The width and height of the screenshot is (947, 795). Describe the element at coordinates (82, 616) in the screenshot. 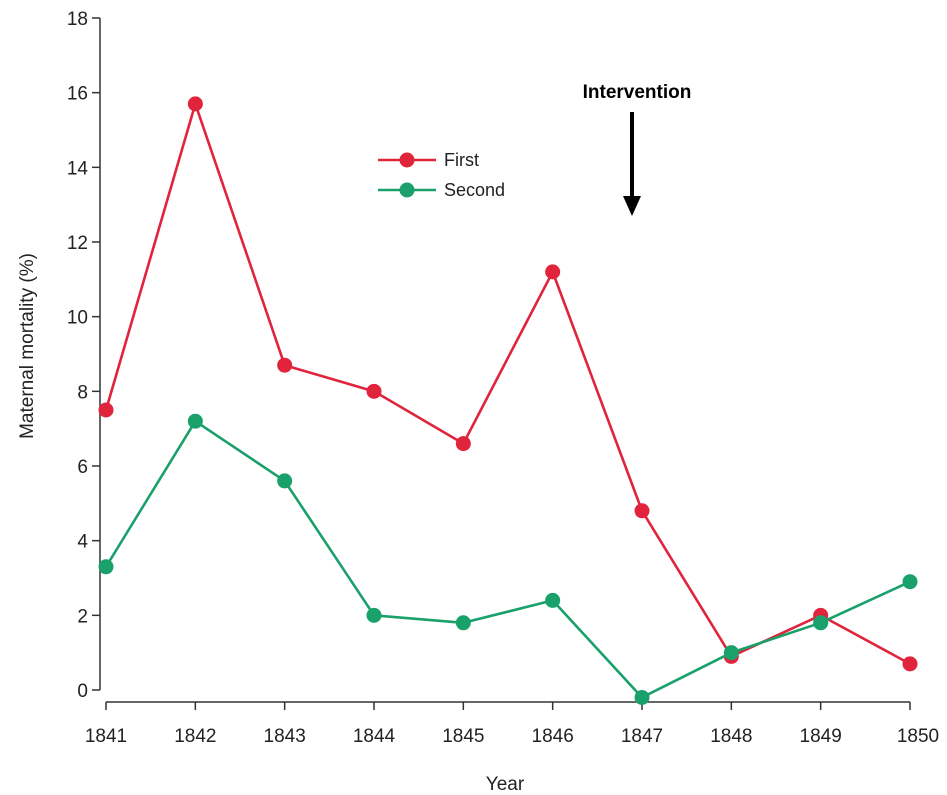

I see `y-tick-label-2: 2` at that location.